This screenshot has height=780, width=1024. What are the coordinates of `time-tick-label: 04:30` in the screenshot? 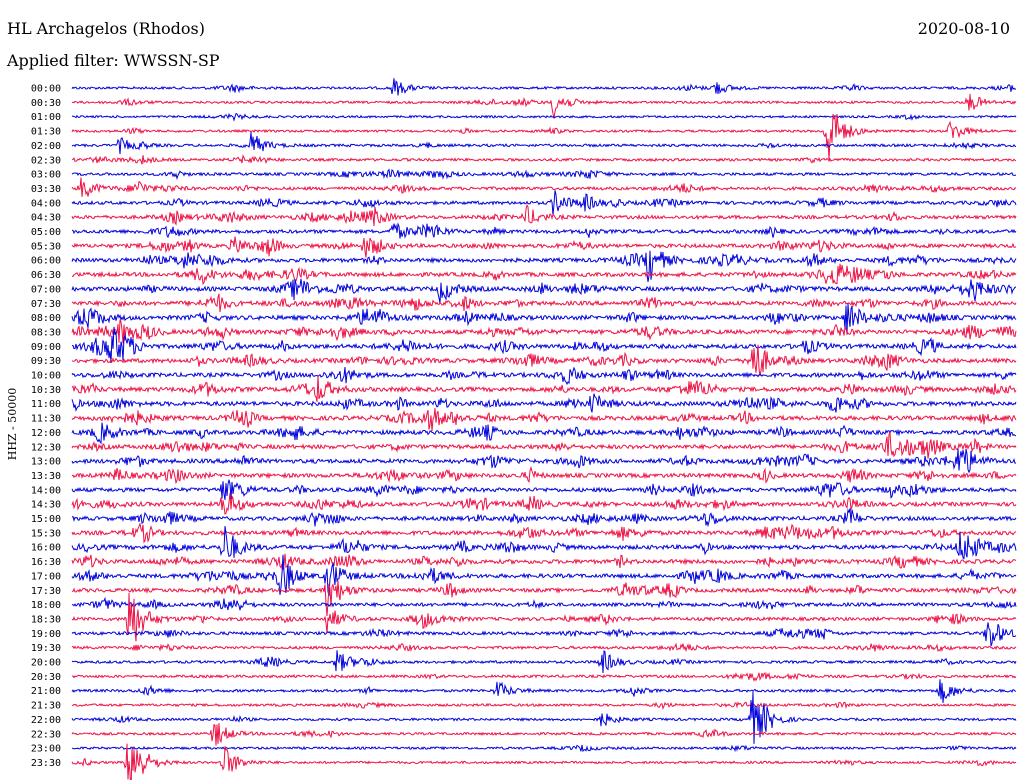 It's located at (46, 218).